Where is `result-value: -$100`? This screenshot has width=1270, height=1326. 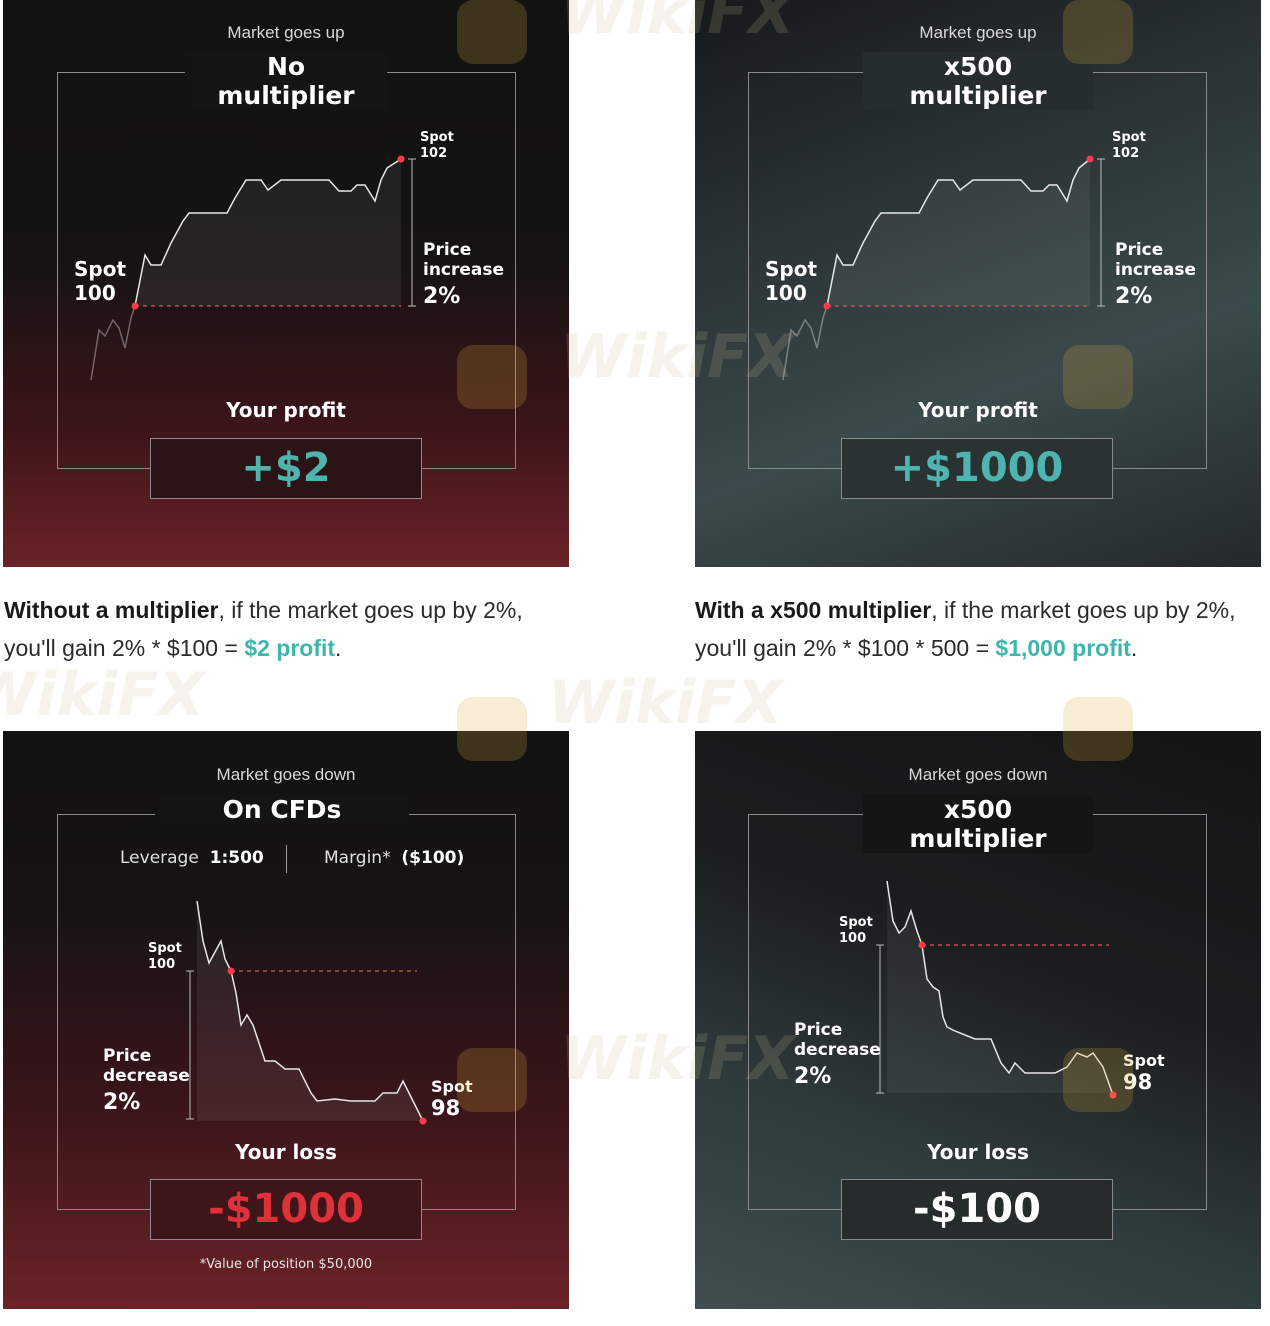 result-value: -$100 is located at coordinates (977, 1209).